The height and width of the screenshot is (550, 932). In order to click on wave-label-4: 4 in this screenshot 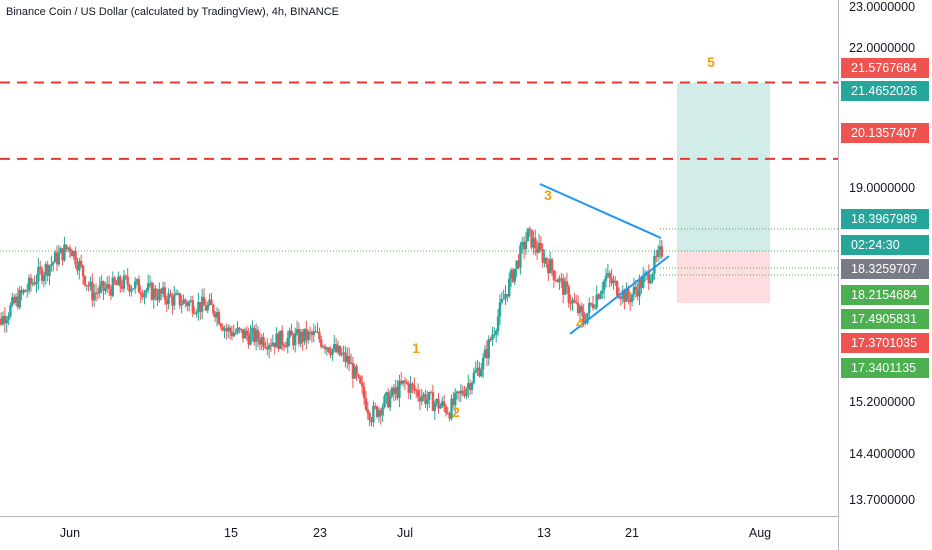, I will do `click(580, 323)`.